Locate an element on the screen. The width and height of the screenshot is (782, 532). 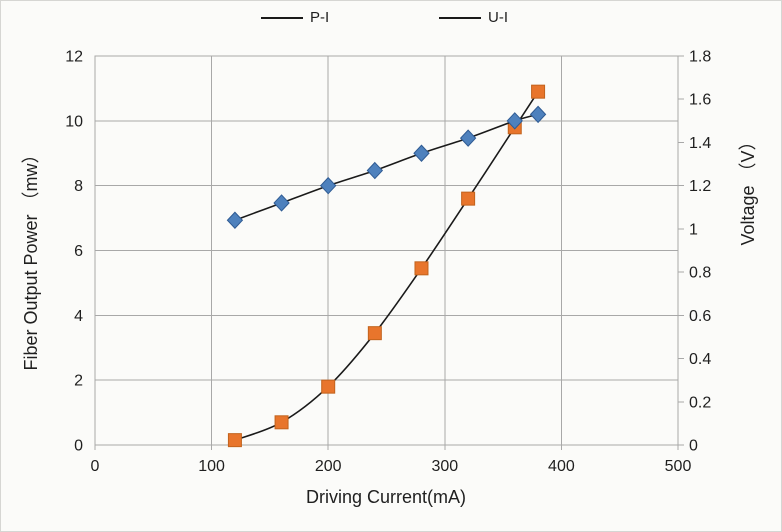
legend-item-ui: U-I is located at coordinates (473, 18).